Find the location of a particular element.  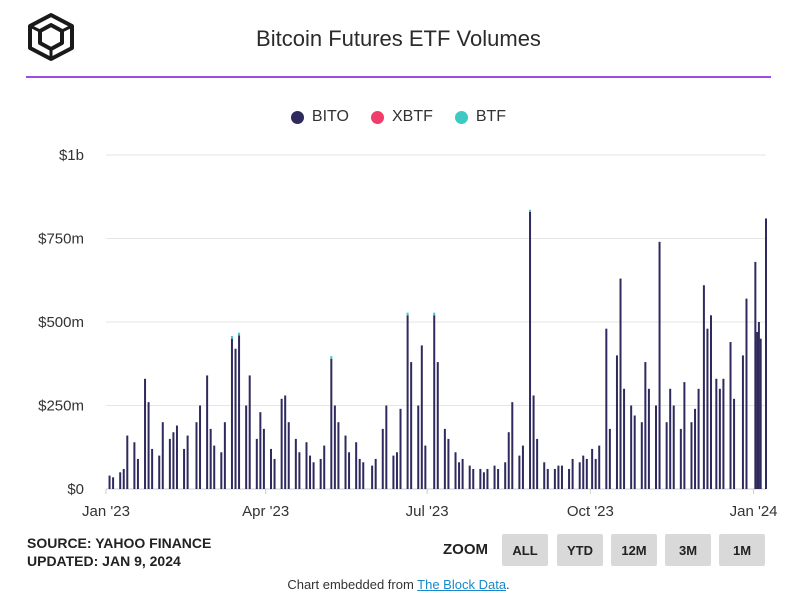

chart-title: Bitcoin Futures ETF Volumes is located at coordinates (398, 38).